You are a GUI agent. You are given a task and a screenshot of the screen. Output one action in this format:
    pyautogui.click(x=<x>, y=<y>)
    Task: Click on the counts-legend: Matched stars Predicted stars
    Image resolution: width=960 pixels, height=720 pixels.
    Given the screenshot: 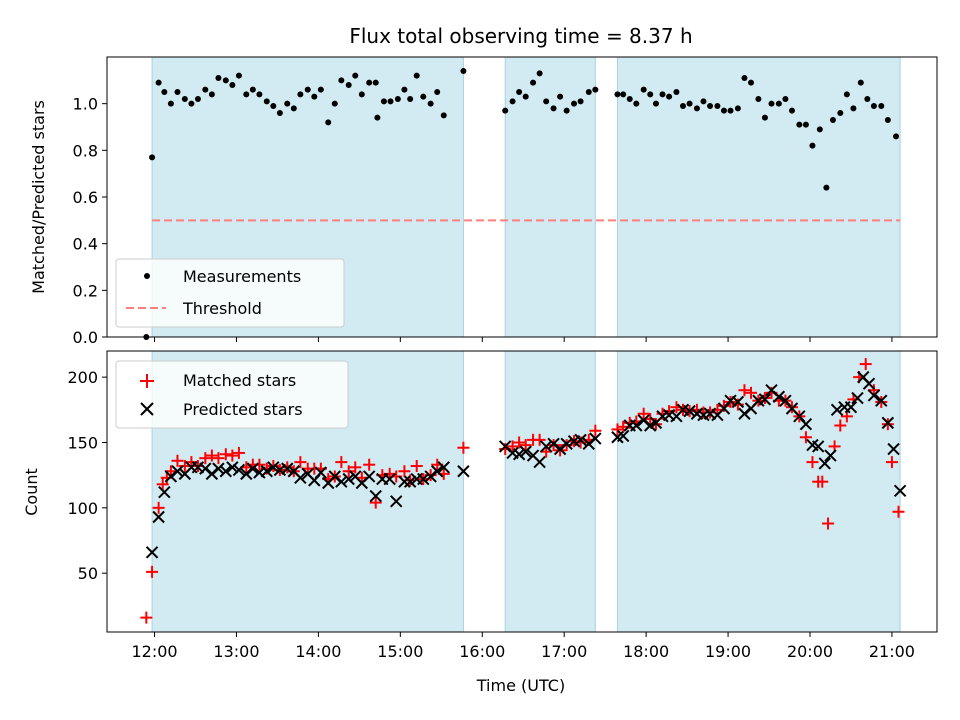 What is the action you would take?
    pyautogui.click(x=232, y=394)
    